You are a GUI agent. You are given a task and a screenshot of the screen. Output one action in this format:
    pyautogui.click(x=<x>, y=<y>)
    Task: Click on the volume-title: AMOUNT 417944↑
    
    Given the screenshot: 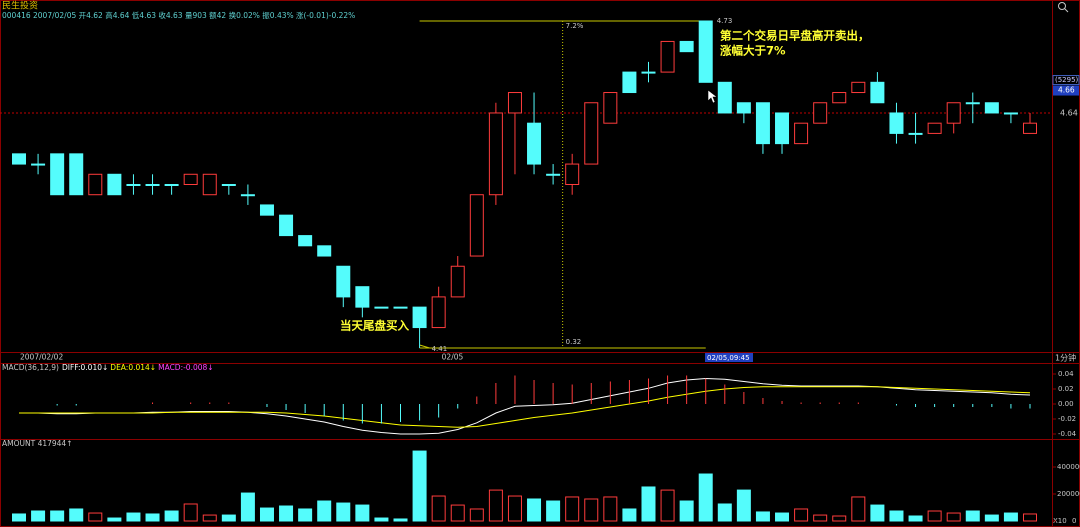 What is the action you would take?
    pyautogui.click(x=37, y=443)
    